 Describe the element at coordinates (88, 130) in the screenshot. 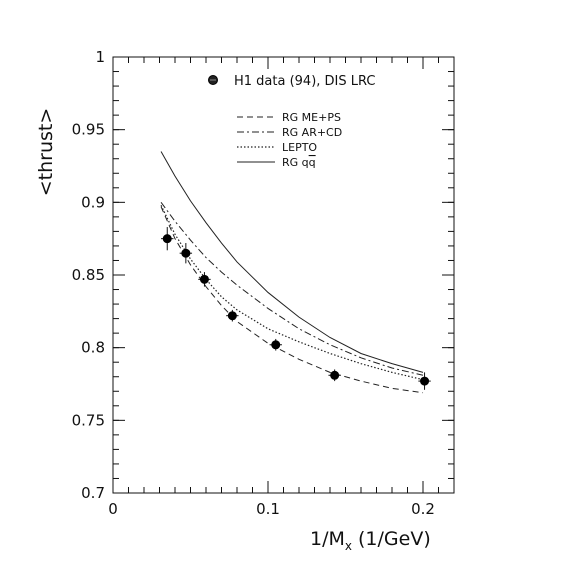

I see `y-tick-label: 0.95` at that location.